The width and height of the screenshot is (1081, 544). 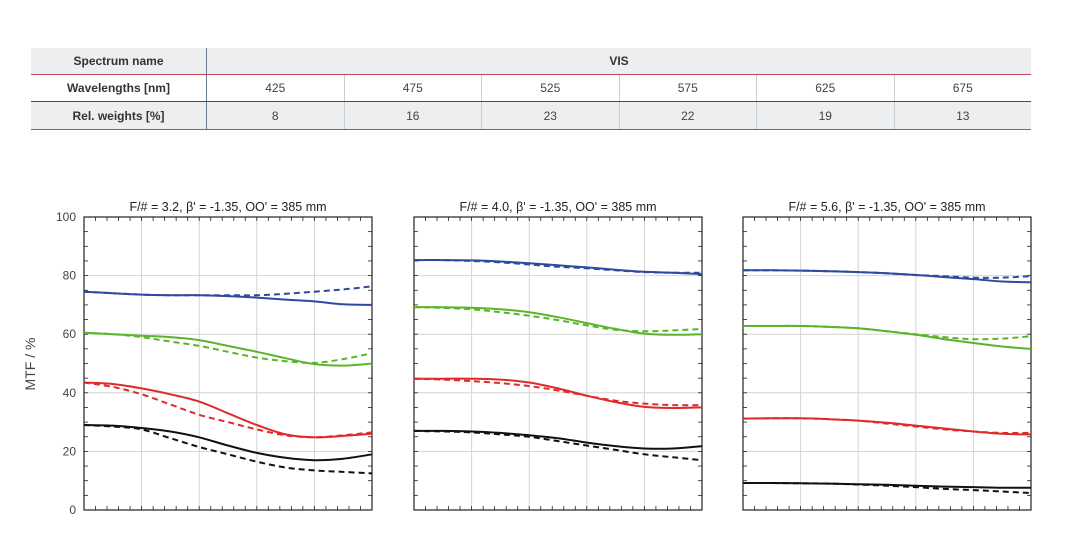 What do you see at coordinates (119, 61) in the screenshot?
I see `spectrum-name-label: Spectrum name` at bounding box center [119, 61].